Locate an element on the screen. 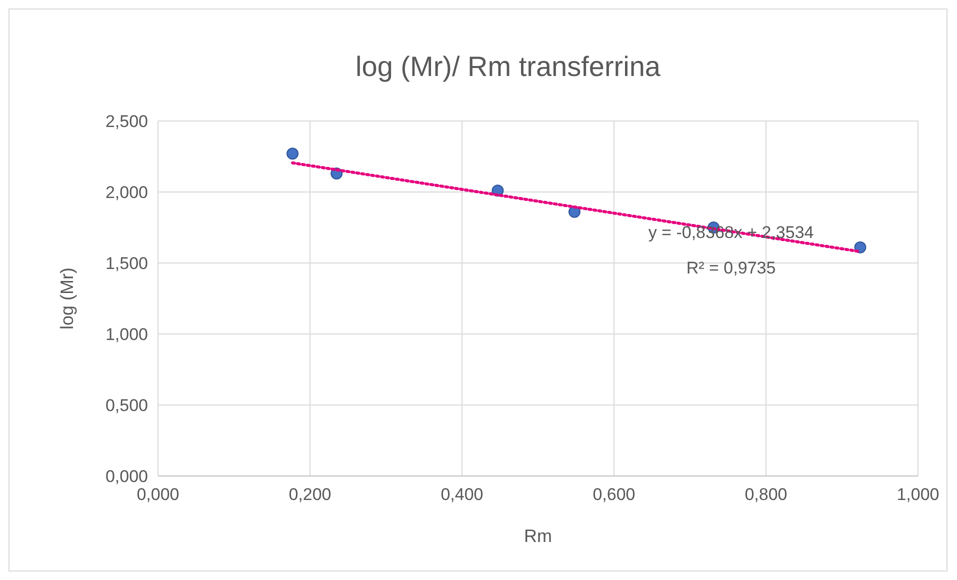 The image size is (957, 580). chart-title: log (Mr)/ Rm transferrina is located at coordinates (508, 66).